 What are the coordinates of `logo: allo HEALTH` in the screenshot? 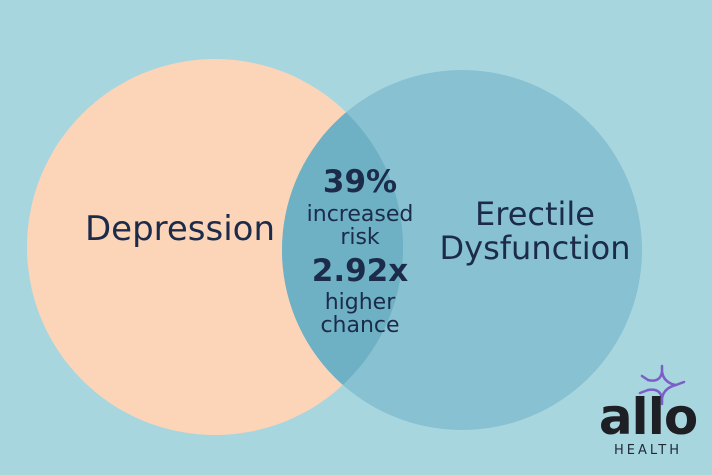 It's located at (648, 425).